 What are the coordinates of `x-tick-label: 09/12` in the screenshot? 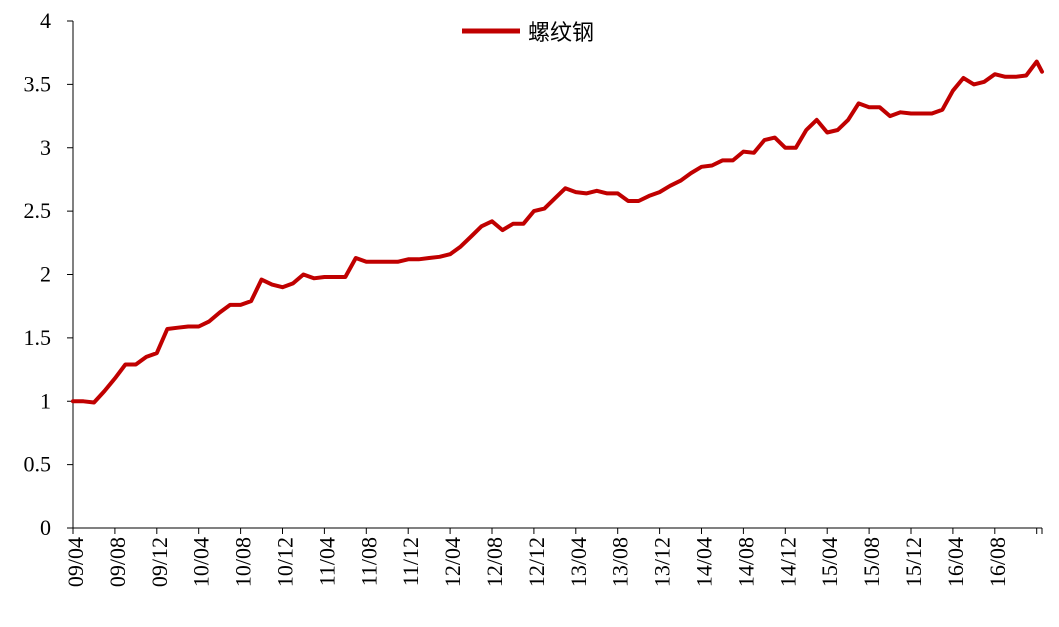 It's located at (159, 562).